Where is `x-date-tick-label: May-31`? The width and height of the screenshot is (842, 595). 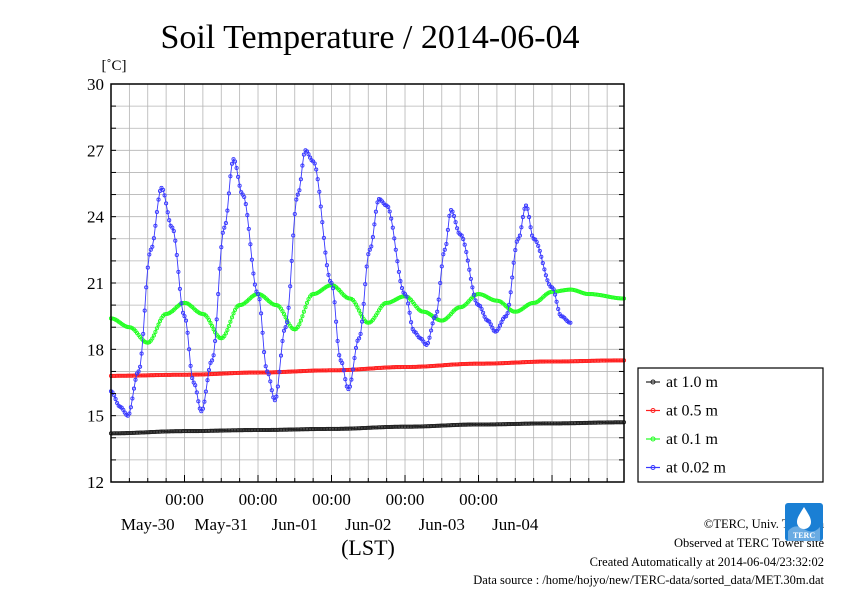 x-date-tick-label: May-31 is located at coordinates (221, 524).